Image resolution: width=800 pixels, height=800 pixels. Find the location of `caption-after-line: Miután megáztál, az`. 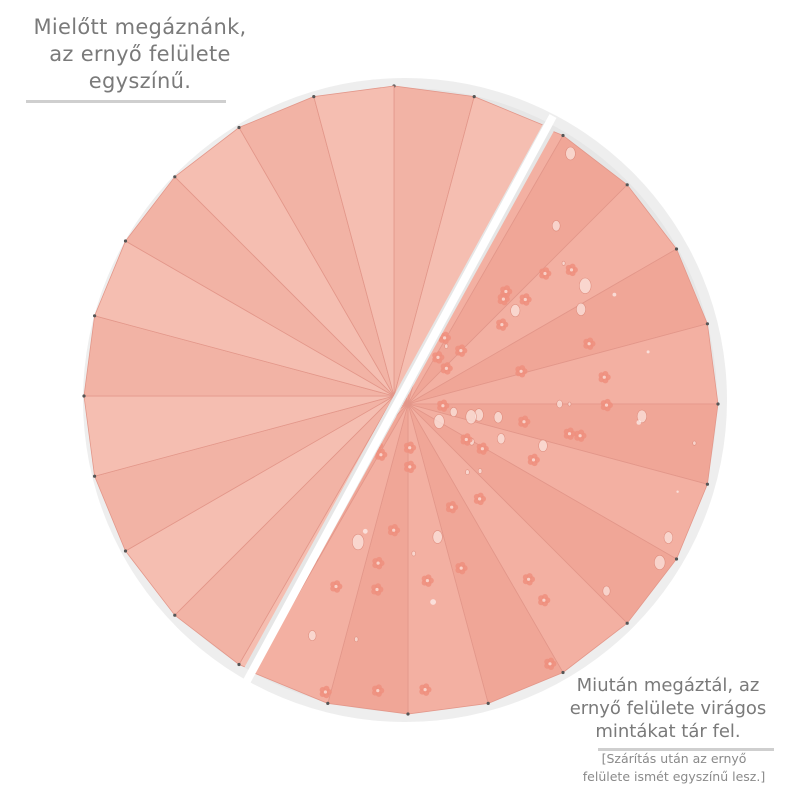

caption-after-line: Miután megáztál, az is located at coordinates (668, 685).